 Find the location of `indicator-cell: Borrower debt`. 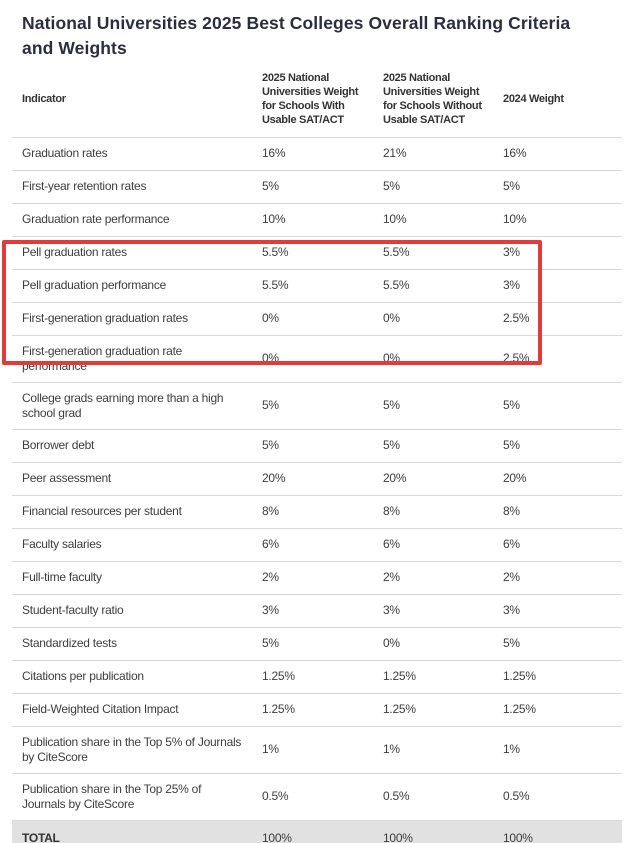

indicator-cell: Borrower debt is located at coordinates (132, 445).